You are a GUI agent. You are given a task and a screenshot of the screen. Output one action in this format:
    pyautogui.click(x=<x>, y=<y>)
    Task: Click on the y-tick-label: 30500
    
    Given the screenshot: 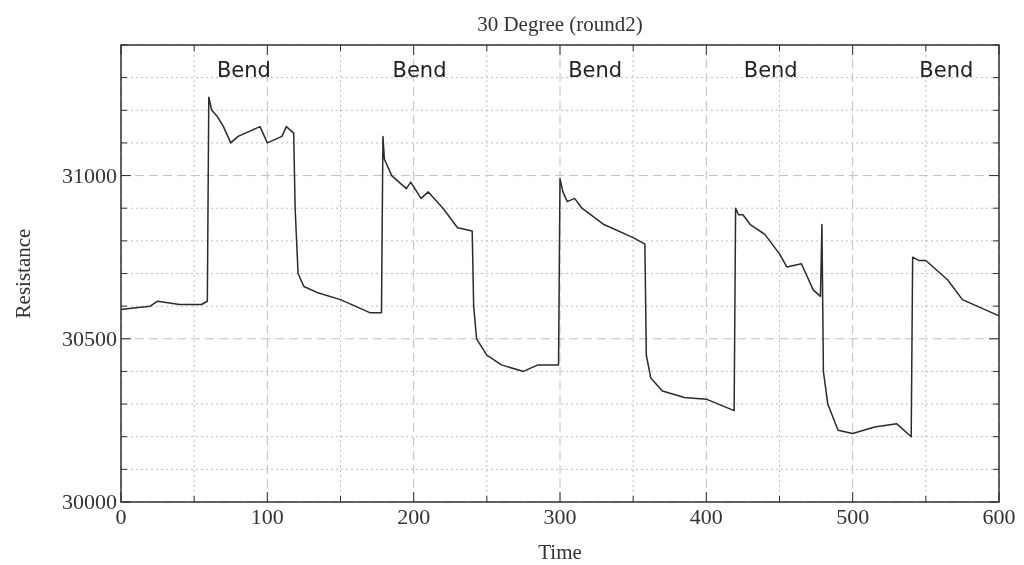 What is the action you would take?
    pyautogui.click(x=89, y=338)
    